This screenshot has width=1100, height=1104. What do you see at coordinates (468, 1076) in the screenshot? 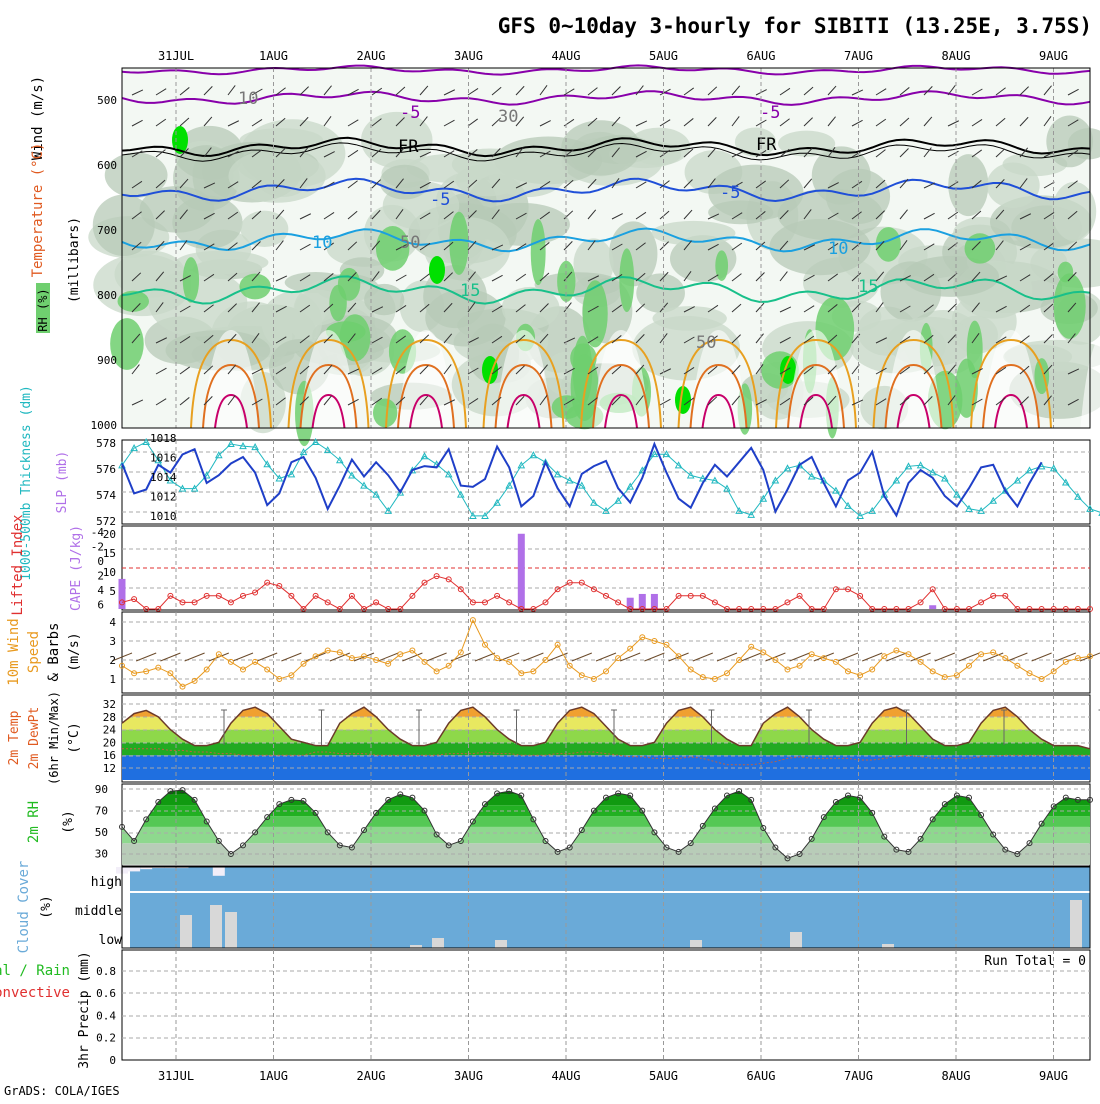
I see `date-label-bottom: 3AUG` at bounding box center [468, 1076].